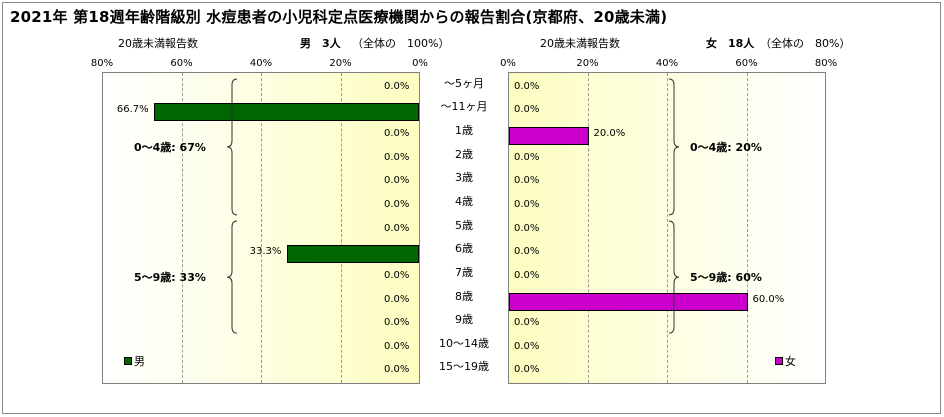  What do you see at coordinates (464, 343) in the screenshot?
I see `age-label: 10～14歳` at bounding box center [464, 343].